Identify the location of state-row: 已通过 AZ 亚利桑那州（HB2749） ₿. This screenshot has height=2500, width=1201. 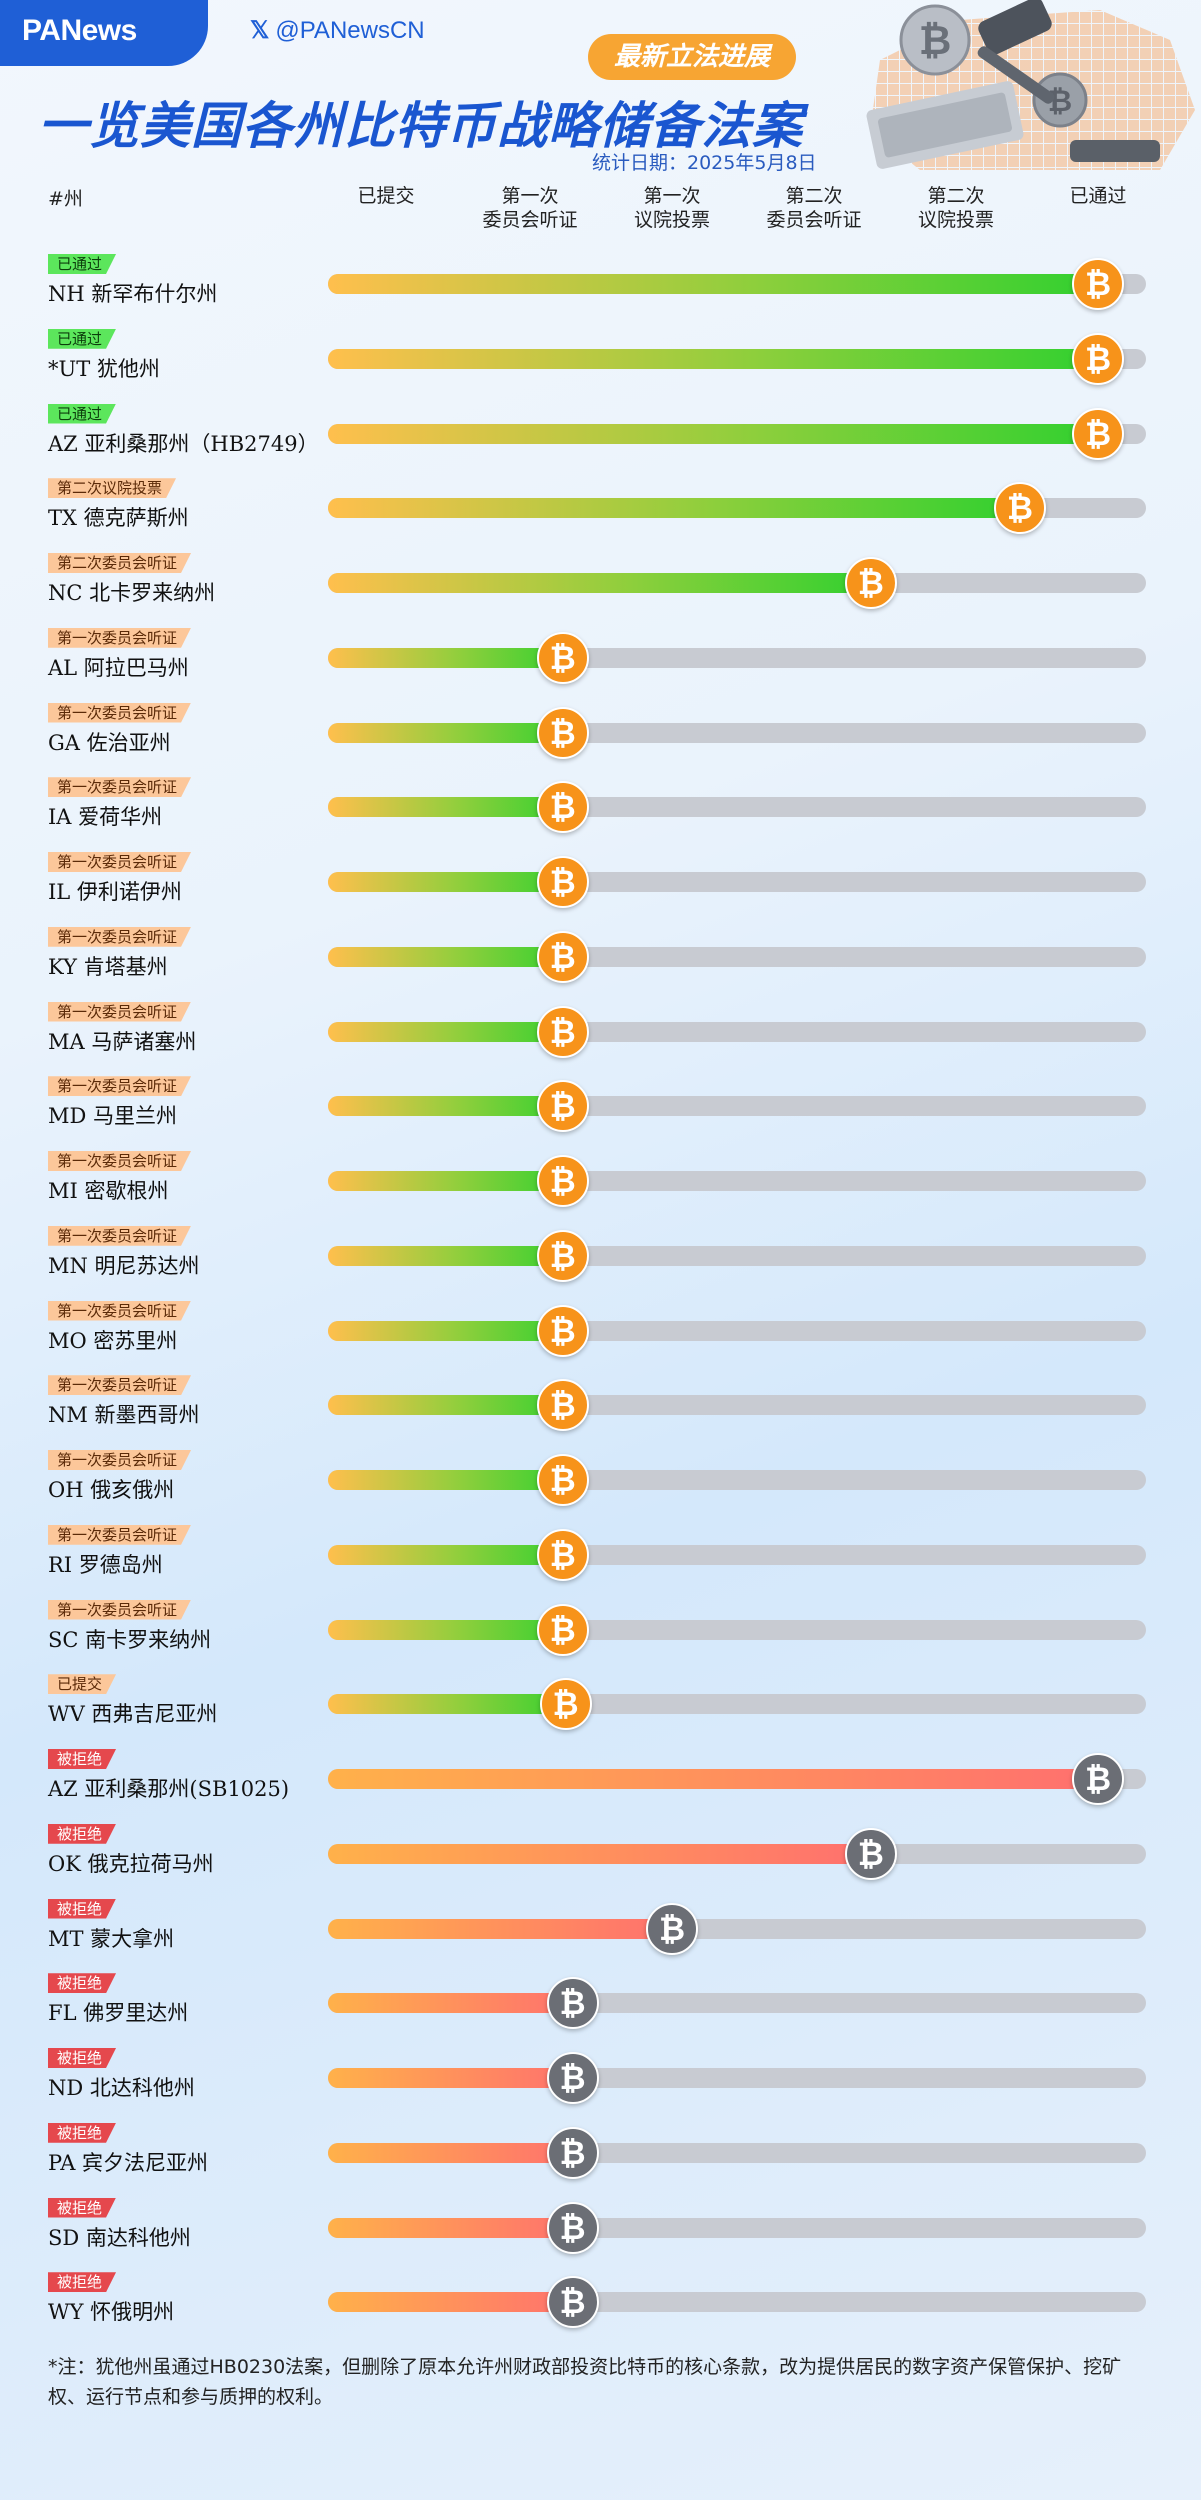
(600, 434).